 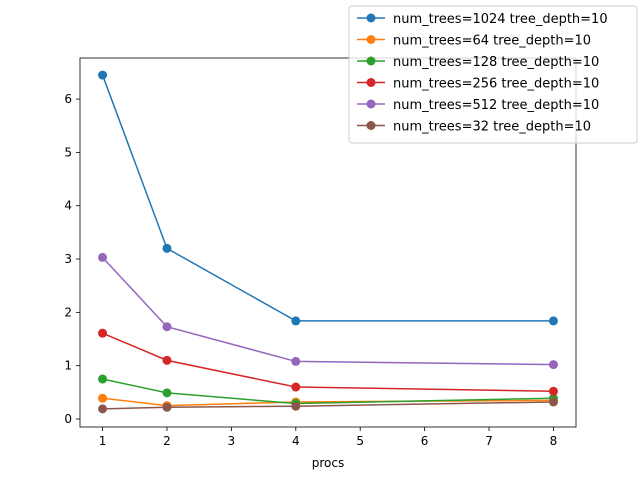 I want to click on y-tick-label: 4, so click(x=68, y=206).